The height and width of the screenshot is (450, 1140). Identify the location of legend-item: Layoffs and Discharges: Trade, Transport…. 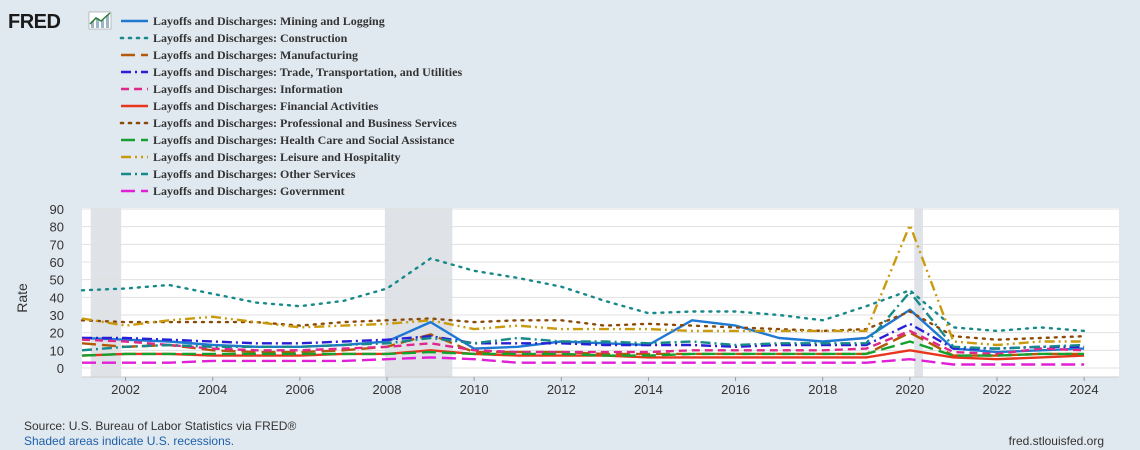
(291, 72).